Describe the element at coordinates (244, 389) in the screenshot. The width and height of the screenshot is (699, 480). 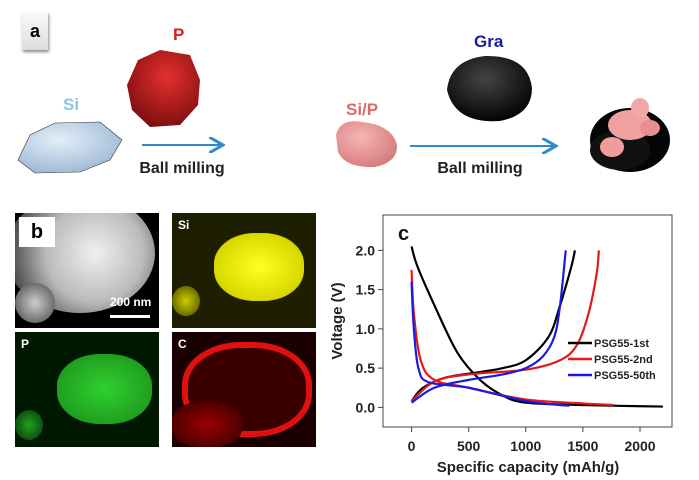
I see `c-map: C` at that location.